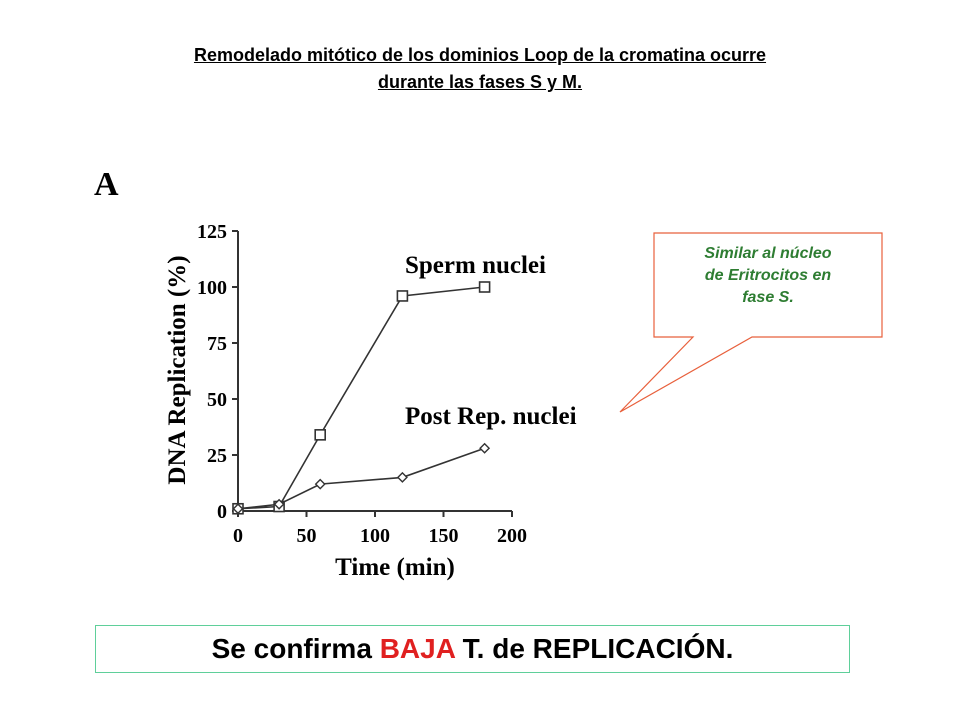 The image size is (960, 720). Describe the element at coordinates (217, 344) in the screenshot. I see `y-tick-label: 75` at that location.